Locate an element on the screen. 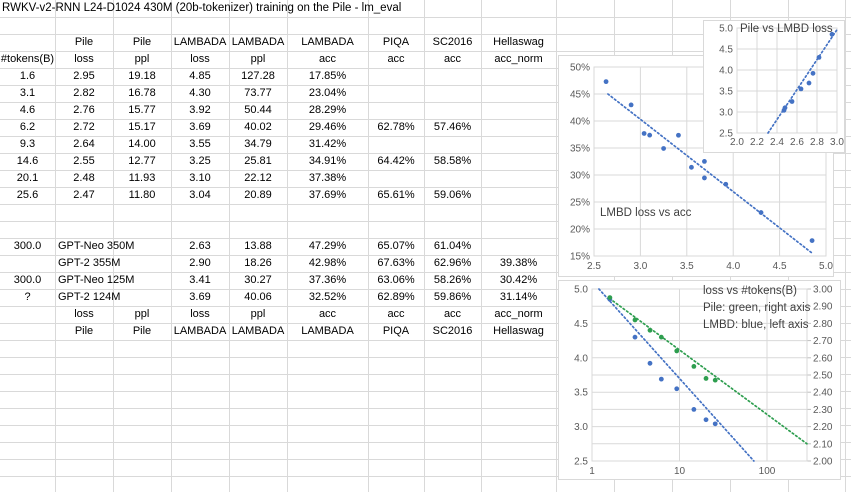 The image size is (851, 492). data-cell: 63.06% is located at coordinates (396, 280).